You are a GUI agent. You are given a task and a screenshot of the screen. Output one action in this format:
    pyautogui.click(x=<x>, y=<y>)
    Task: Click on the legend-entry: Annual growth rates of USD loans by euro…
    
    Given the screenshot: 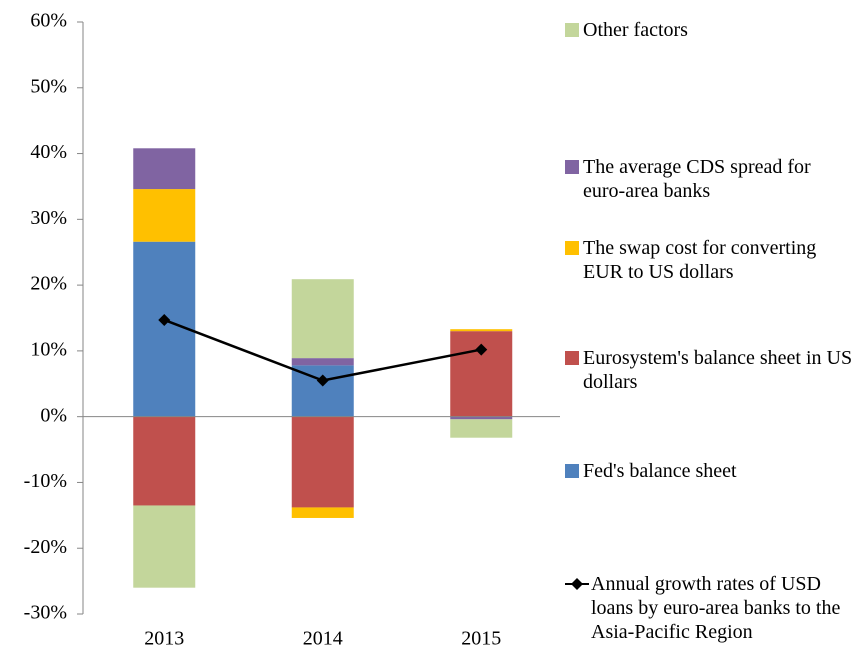 What is the action you would take?
    pyautogui.click(x=710, y=608)
    